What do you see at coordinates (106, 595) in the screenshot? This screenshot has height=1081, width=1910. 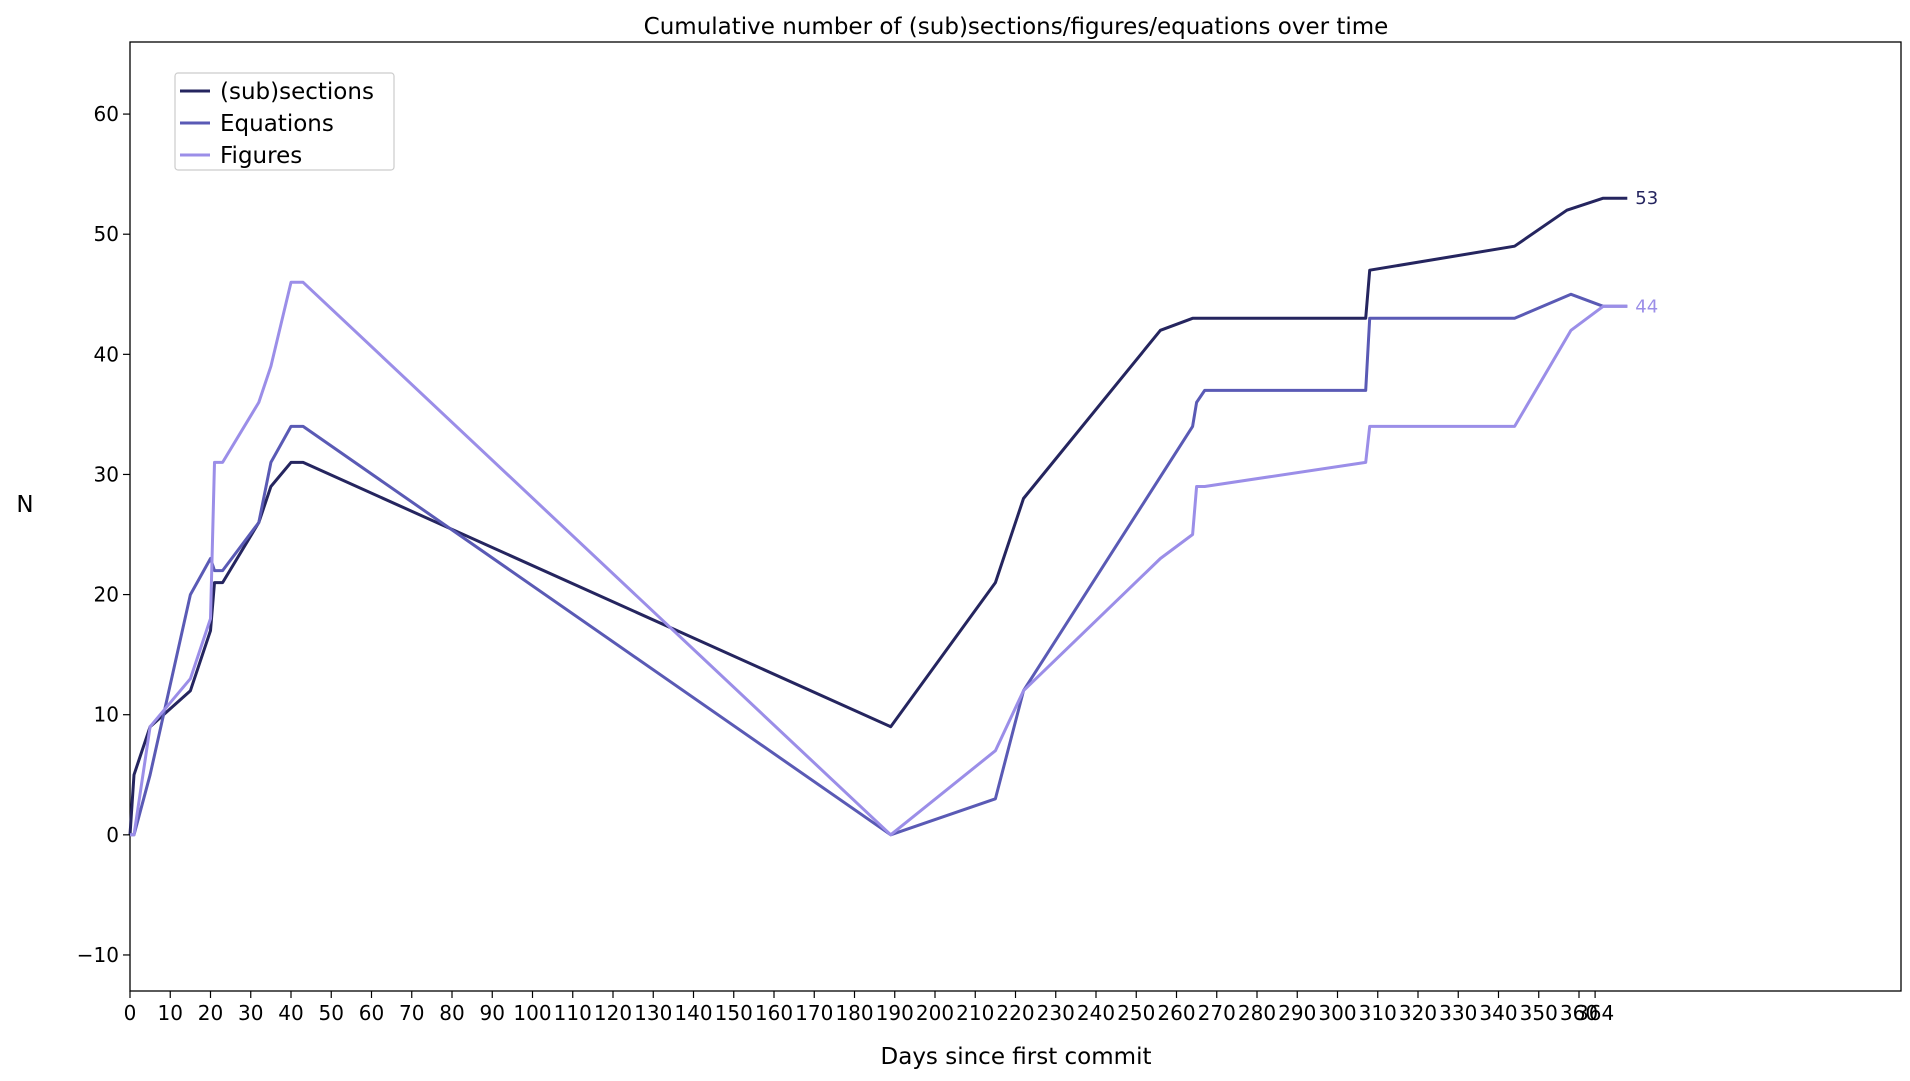 I see `y-tick-label: 20` at bounding box center [106, 595].